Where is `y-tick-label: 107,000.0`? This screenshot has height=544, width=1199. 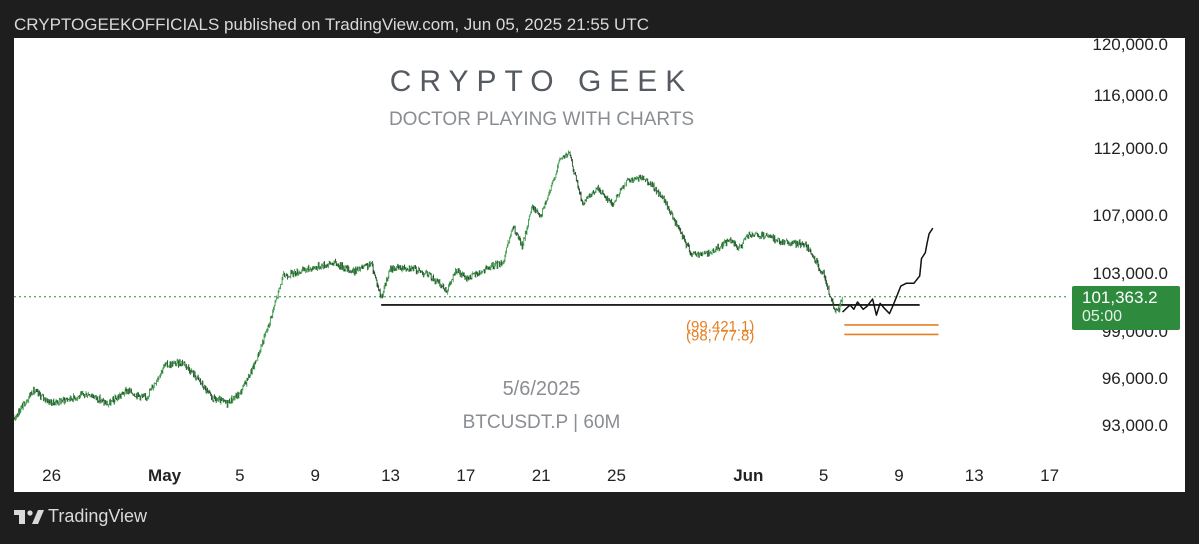 y-tick-label: 107,000.0 is located at coordinates (1130, 215).